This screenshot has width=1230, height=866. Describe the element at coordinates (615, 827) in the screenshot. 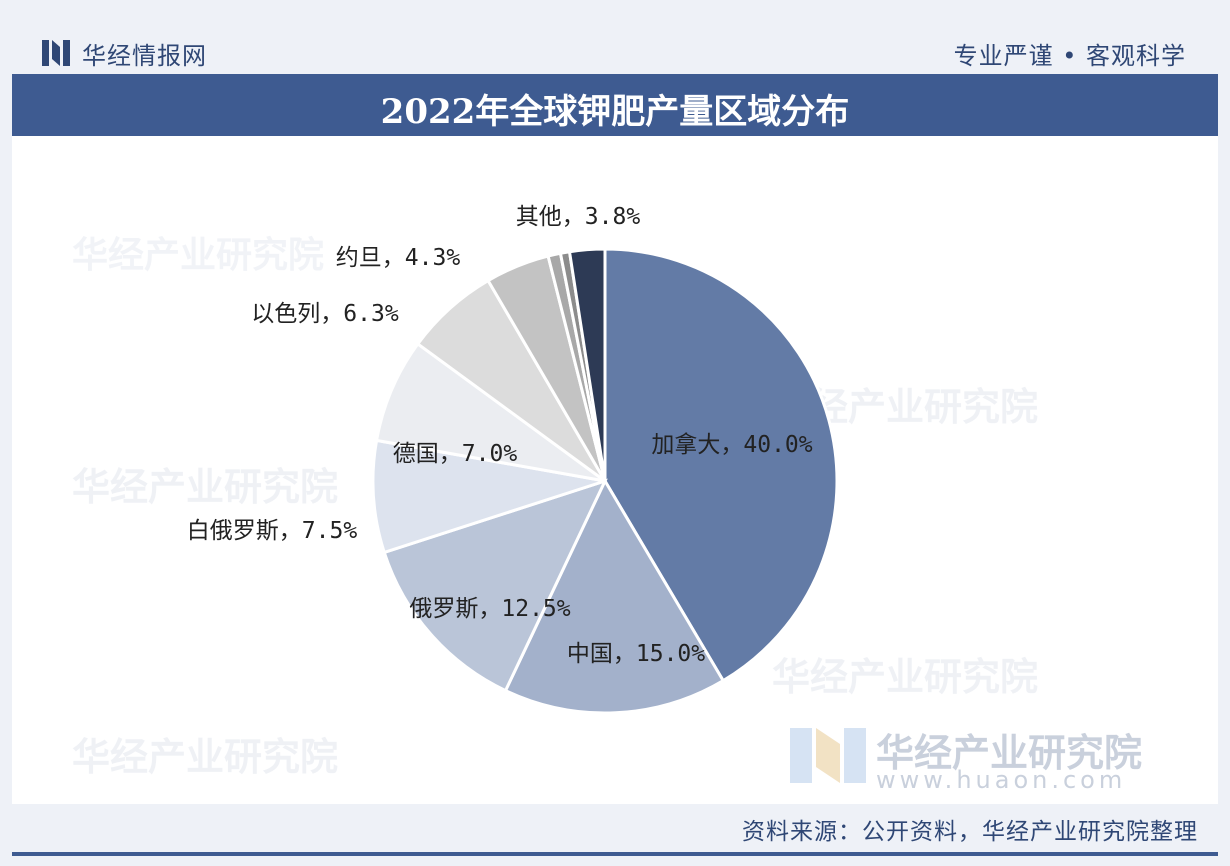

I see `footer: 资料来源：公开资料，华经产业研究院整理` at that location.